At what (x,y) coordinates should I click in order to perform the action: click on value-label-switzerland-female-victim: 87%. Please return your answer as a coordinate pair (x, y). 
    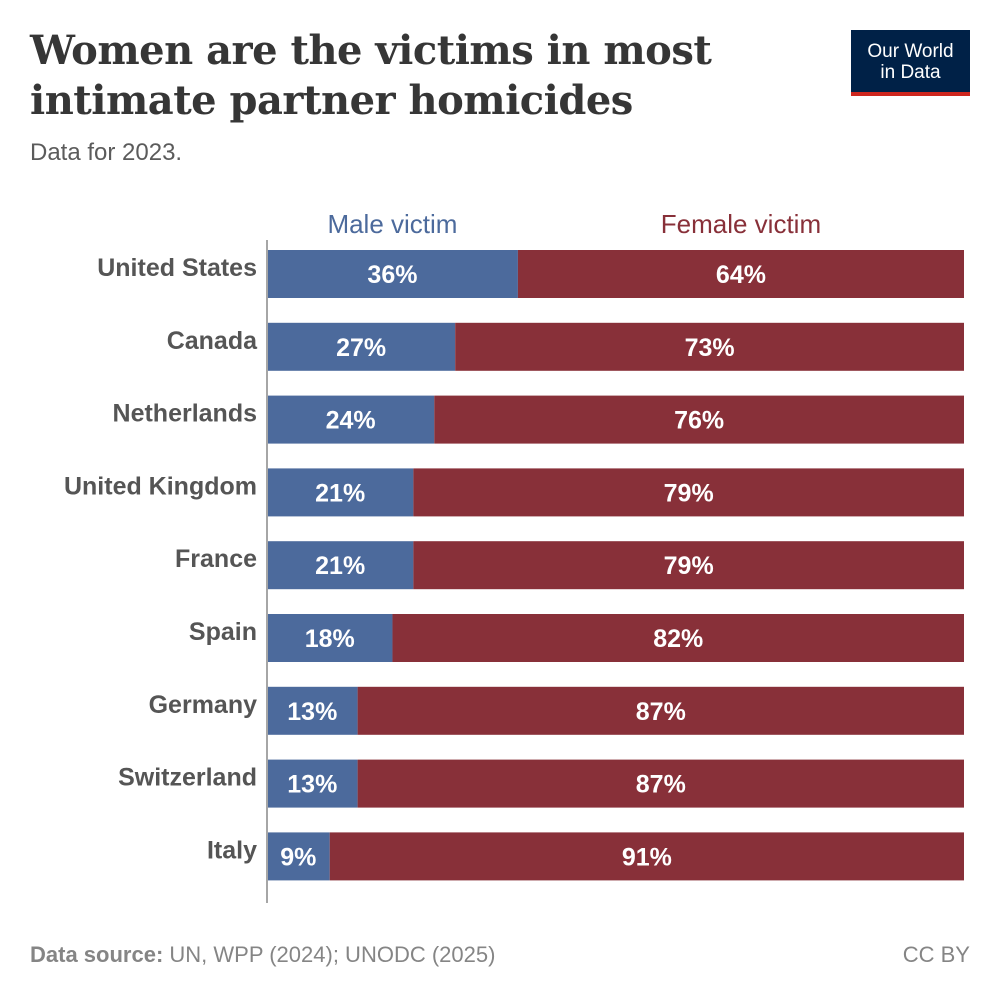
    Looking at the image, I should click on (661, 785).